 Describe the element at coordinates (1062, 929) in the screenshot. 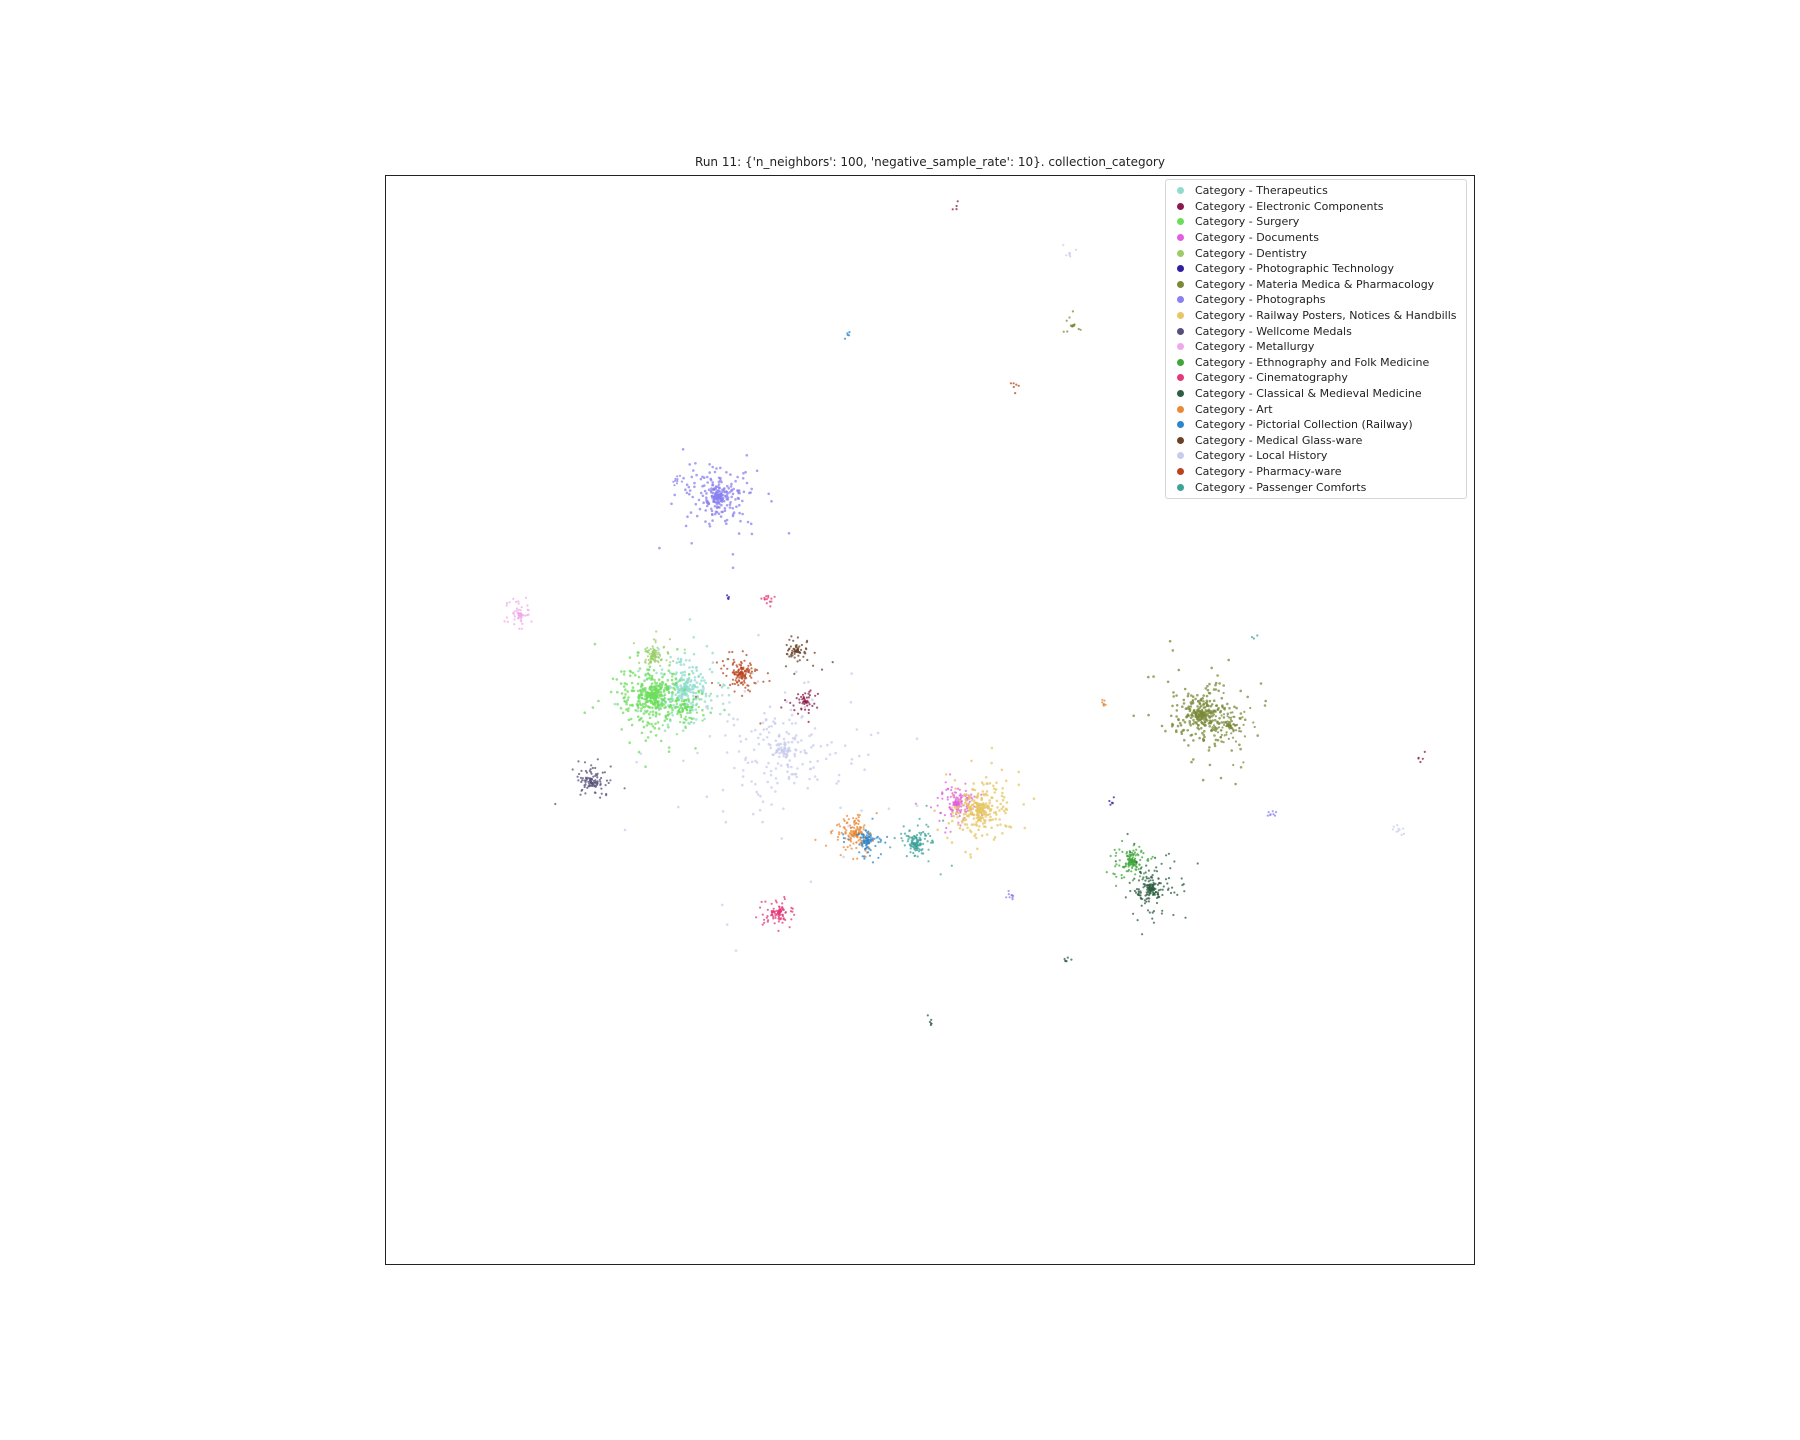

I see `series-category-classical-medieval-medicine` at that location.